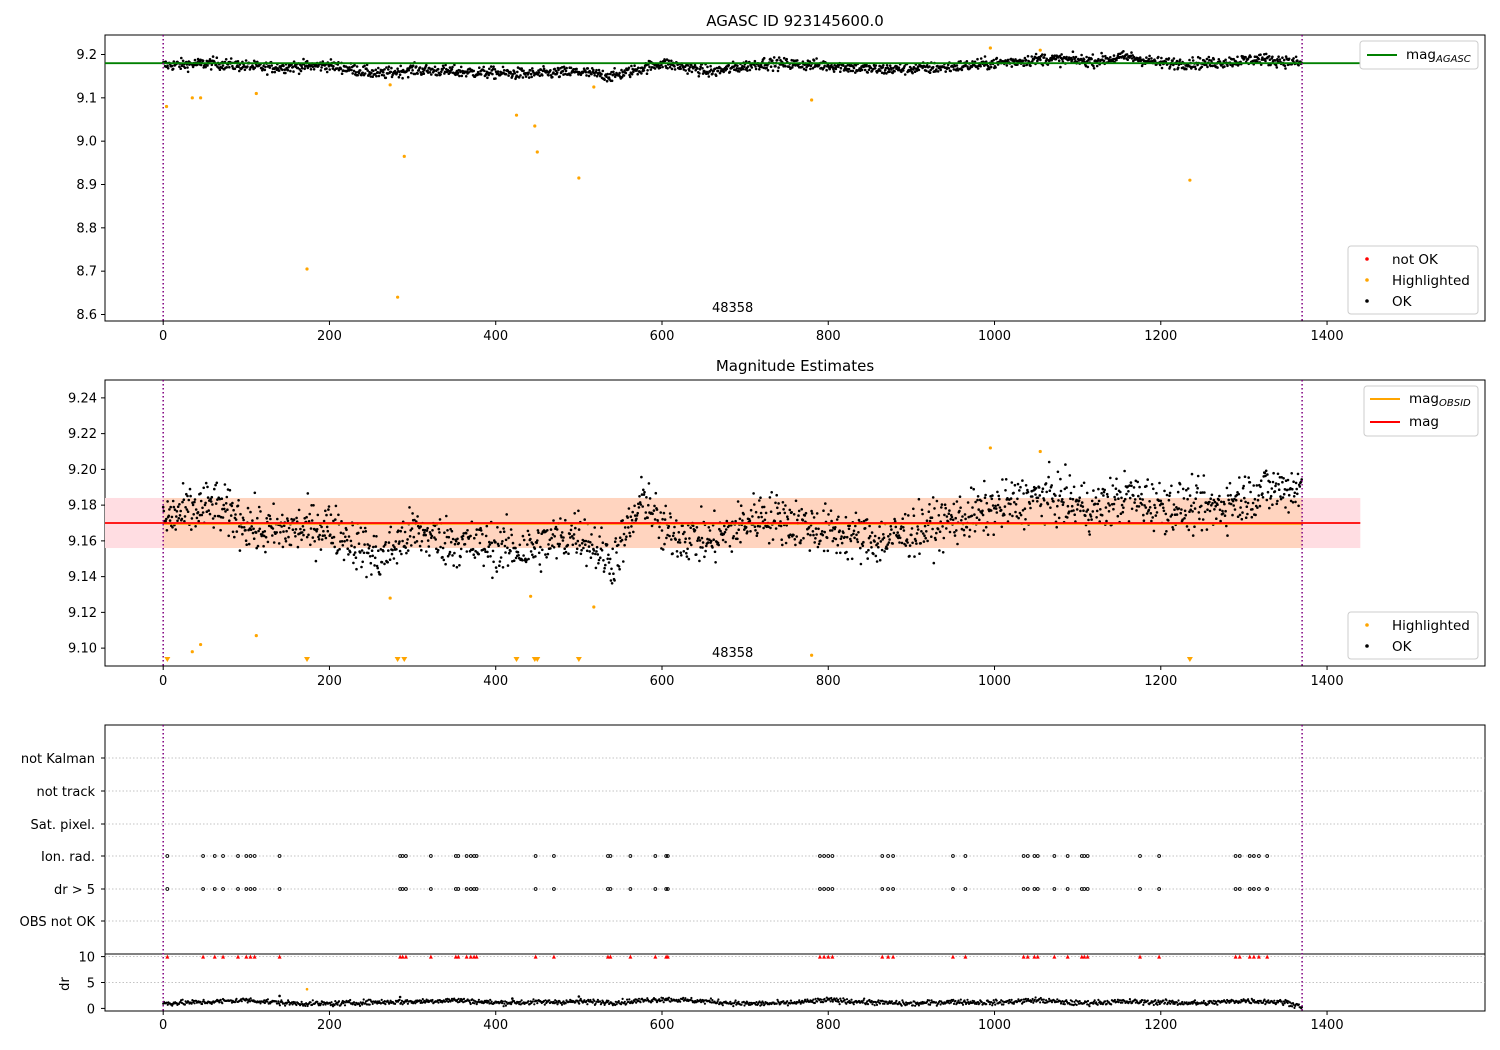  Describe the element at coordinates (812, 655) in the screenshot. I see `magnitude-highlighted-point` at that location.